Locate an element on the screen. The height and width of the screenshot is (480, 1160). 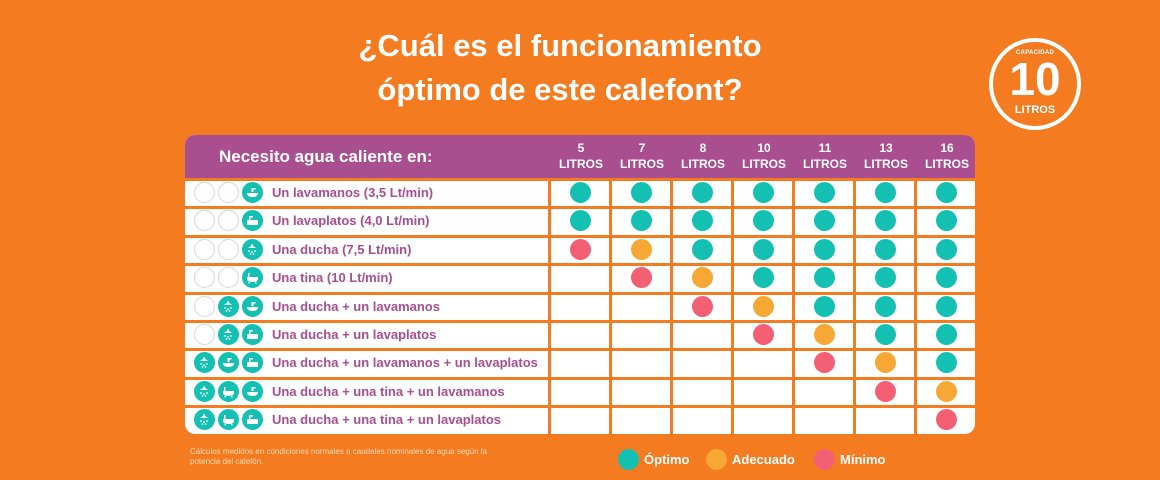
column-header-number: 7 is located at coordinates (642, 148).